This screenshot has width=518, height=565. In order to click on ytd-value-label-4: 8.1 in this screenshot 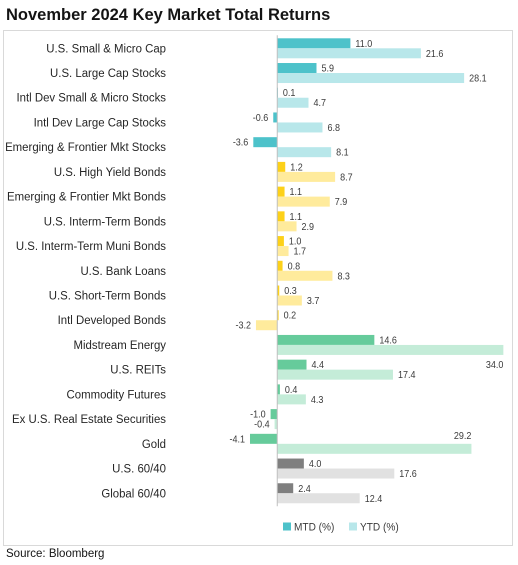, I will do `click(342, 153)`.